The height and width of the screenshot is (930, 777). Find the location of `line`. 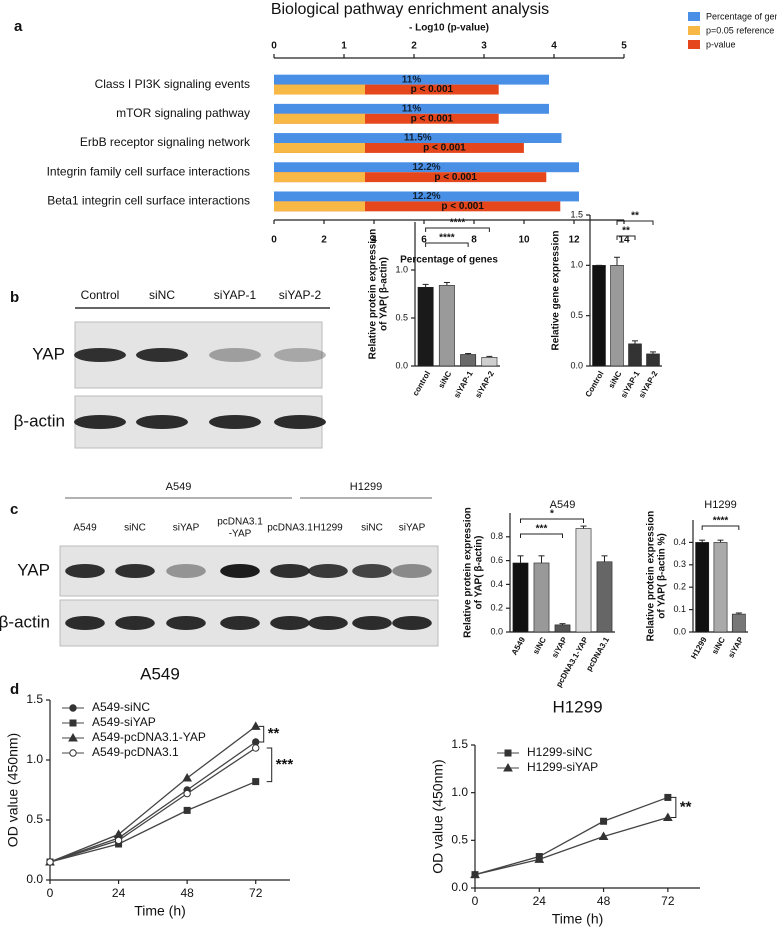

line is located at coordinates (571, 836).